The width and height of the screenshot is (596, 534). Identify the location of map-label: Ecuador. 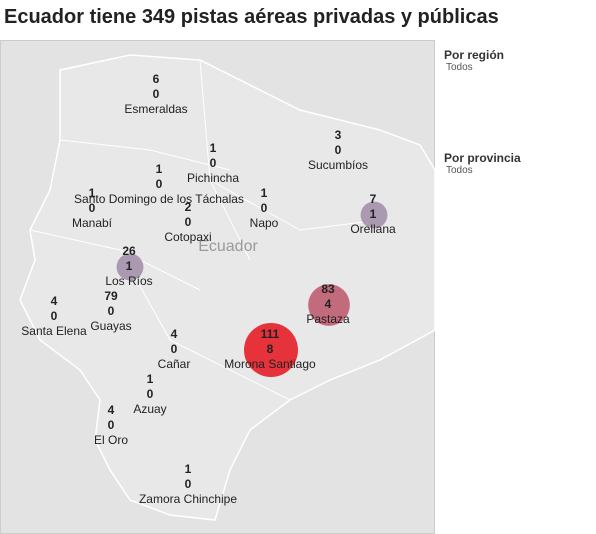
(228, 246).